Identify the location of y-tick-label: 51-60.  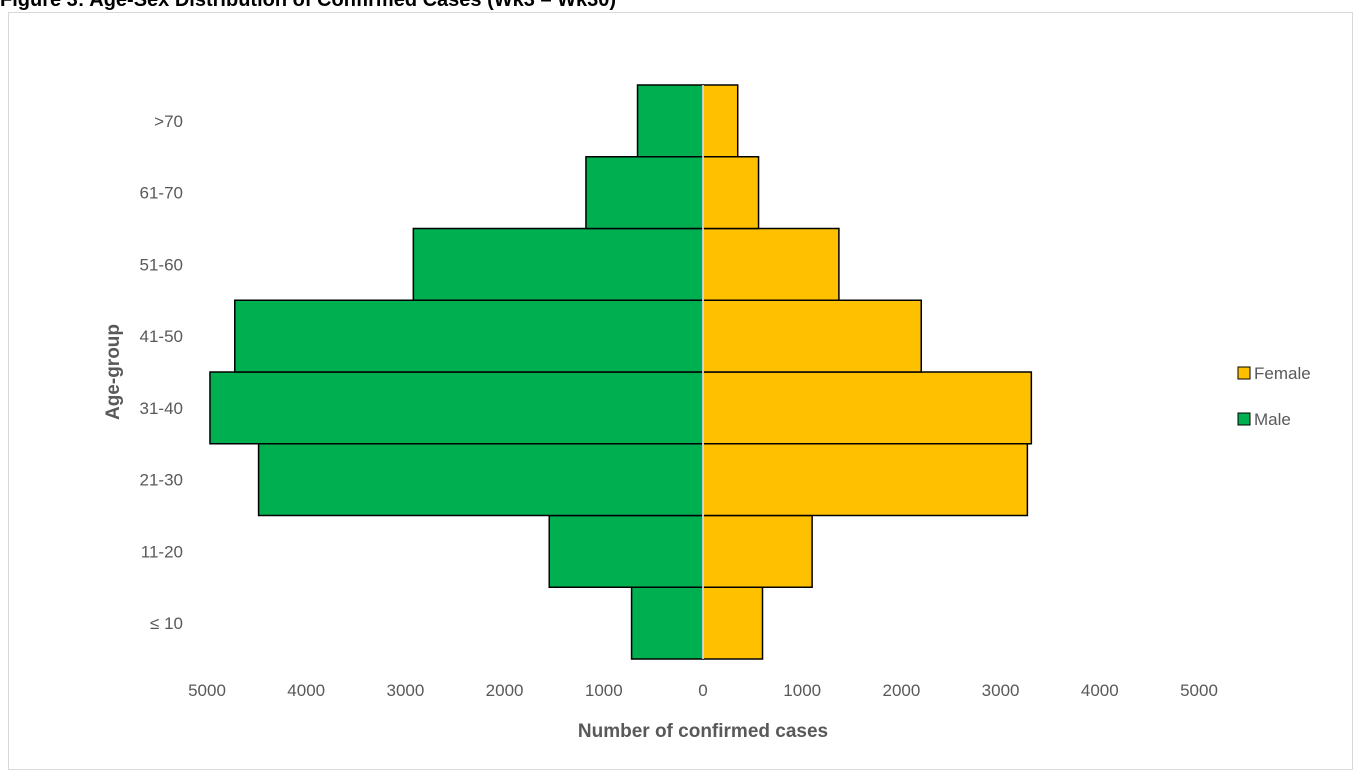
(161, 264).